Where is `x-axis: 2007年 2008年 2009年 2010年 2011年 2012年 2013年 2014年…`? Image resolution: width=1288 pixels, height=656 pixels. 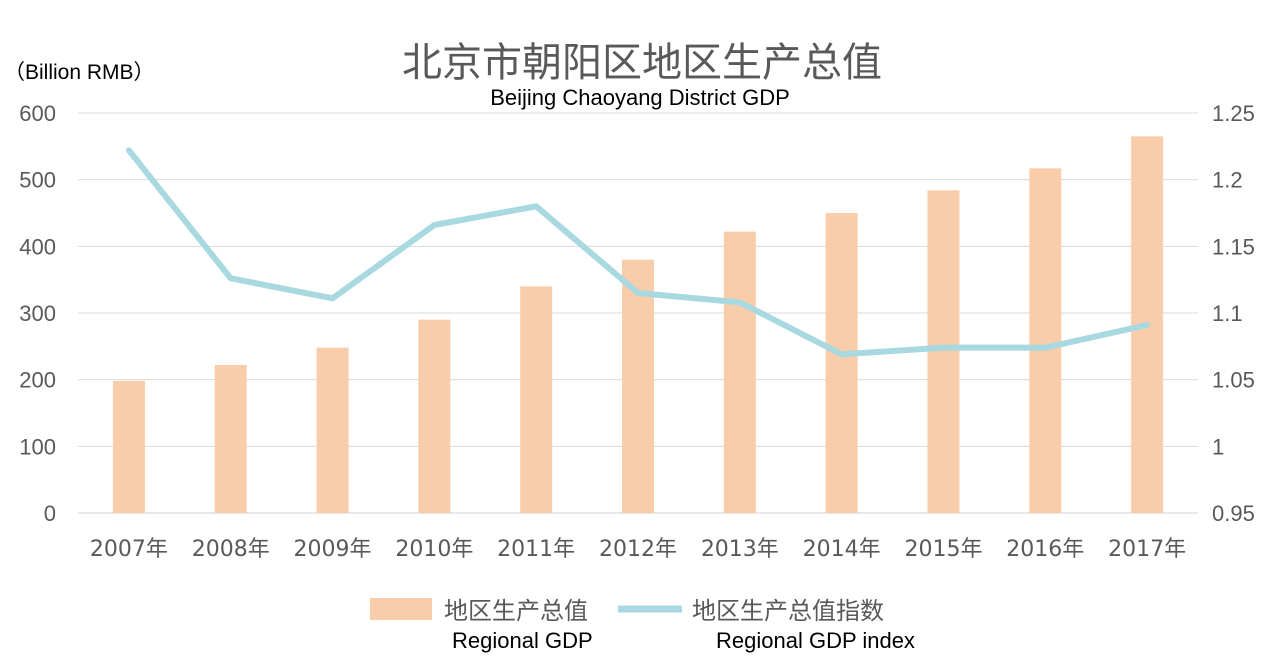 x-axis: 2007年 2008年 2009年 2010年 2011年 2012年 2013年 2014年… is located at coordinates (638, 549).